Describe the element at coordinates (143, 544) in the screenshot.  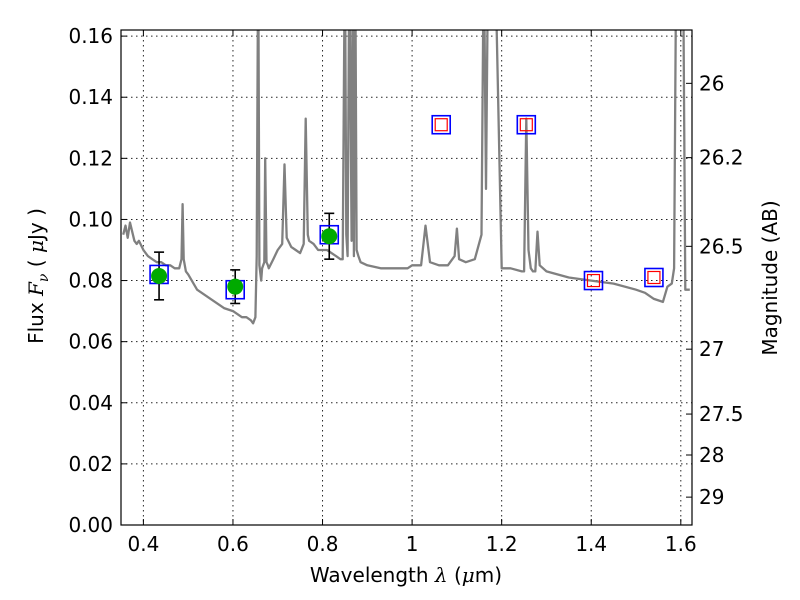
I see `x-tick-label: 0.4` at that location.